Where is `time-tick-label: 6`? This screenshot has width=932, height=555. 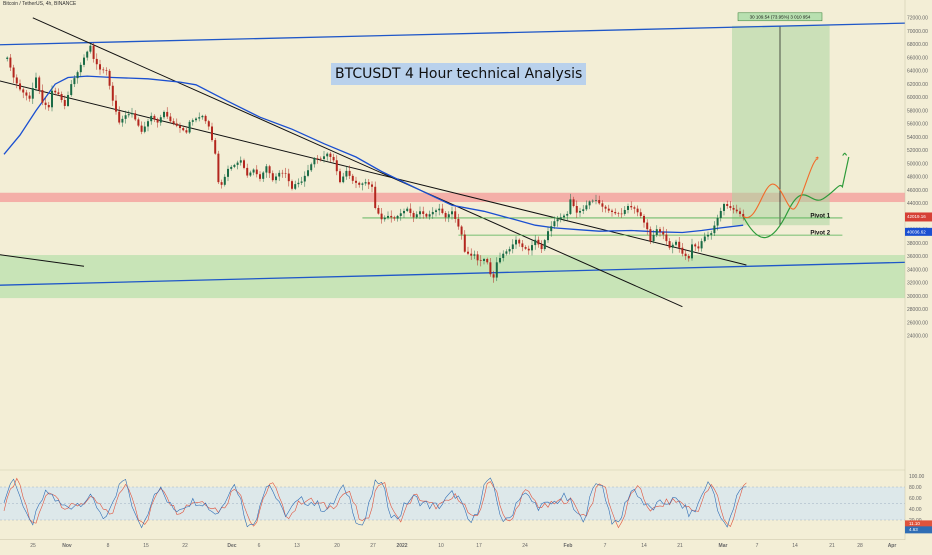
time-tick-label: 6 is located at coordinates (259, 546).